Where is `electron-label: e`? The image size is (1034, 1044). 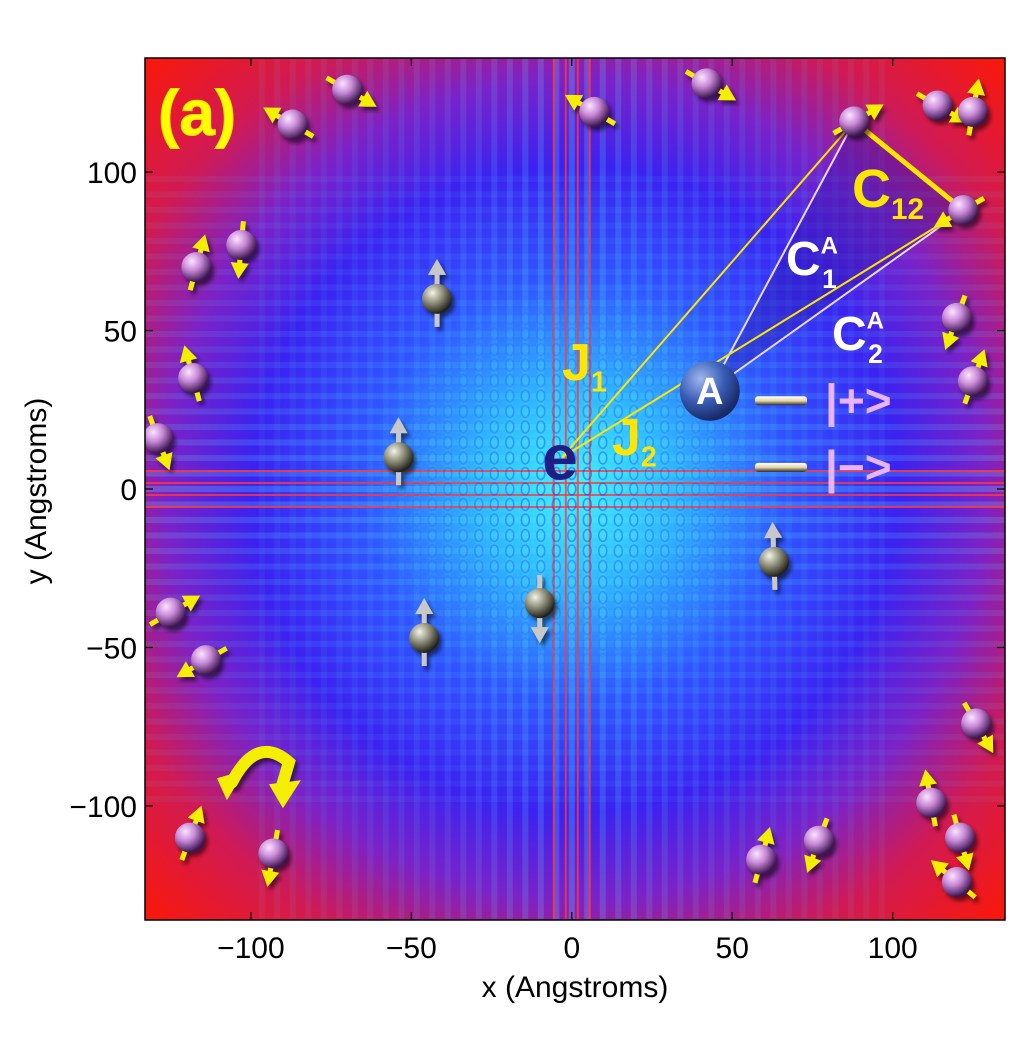 electron-label: e is located at coordinates (560, 457).